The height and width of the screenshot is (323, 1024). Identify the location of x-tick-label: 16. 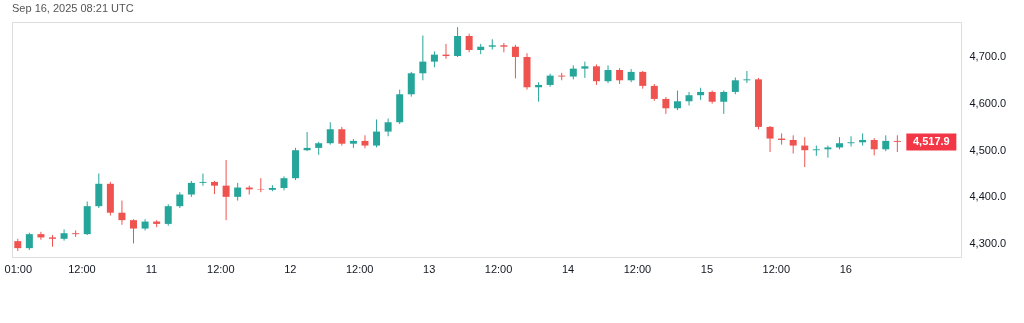
(845, 268).